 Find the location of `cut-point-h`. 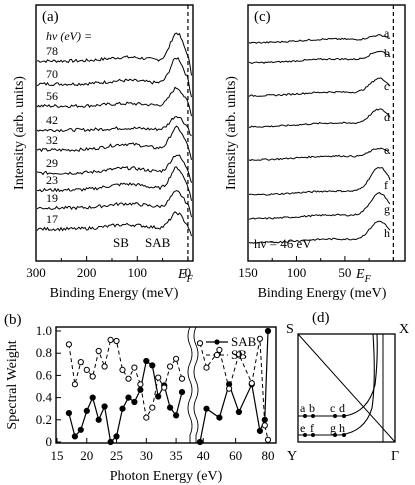

cut-point-h is located at coordinates (344, 435).